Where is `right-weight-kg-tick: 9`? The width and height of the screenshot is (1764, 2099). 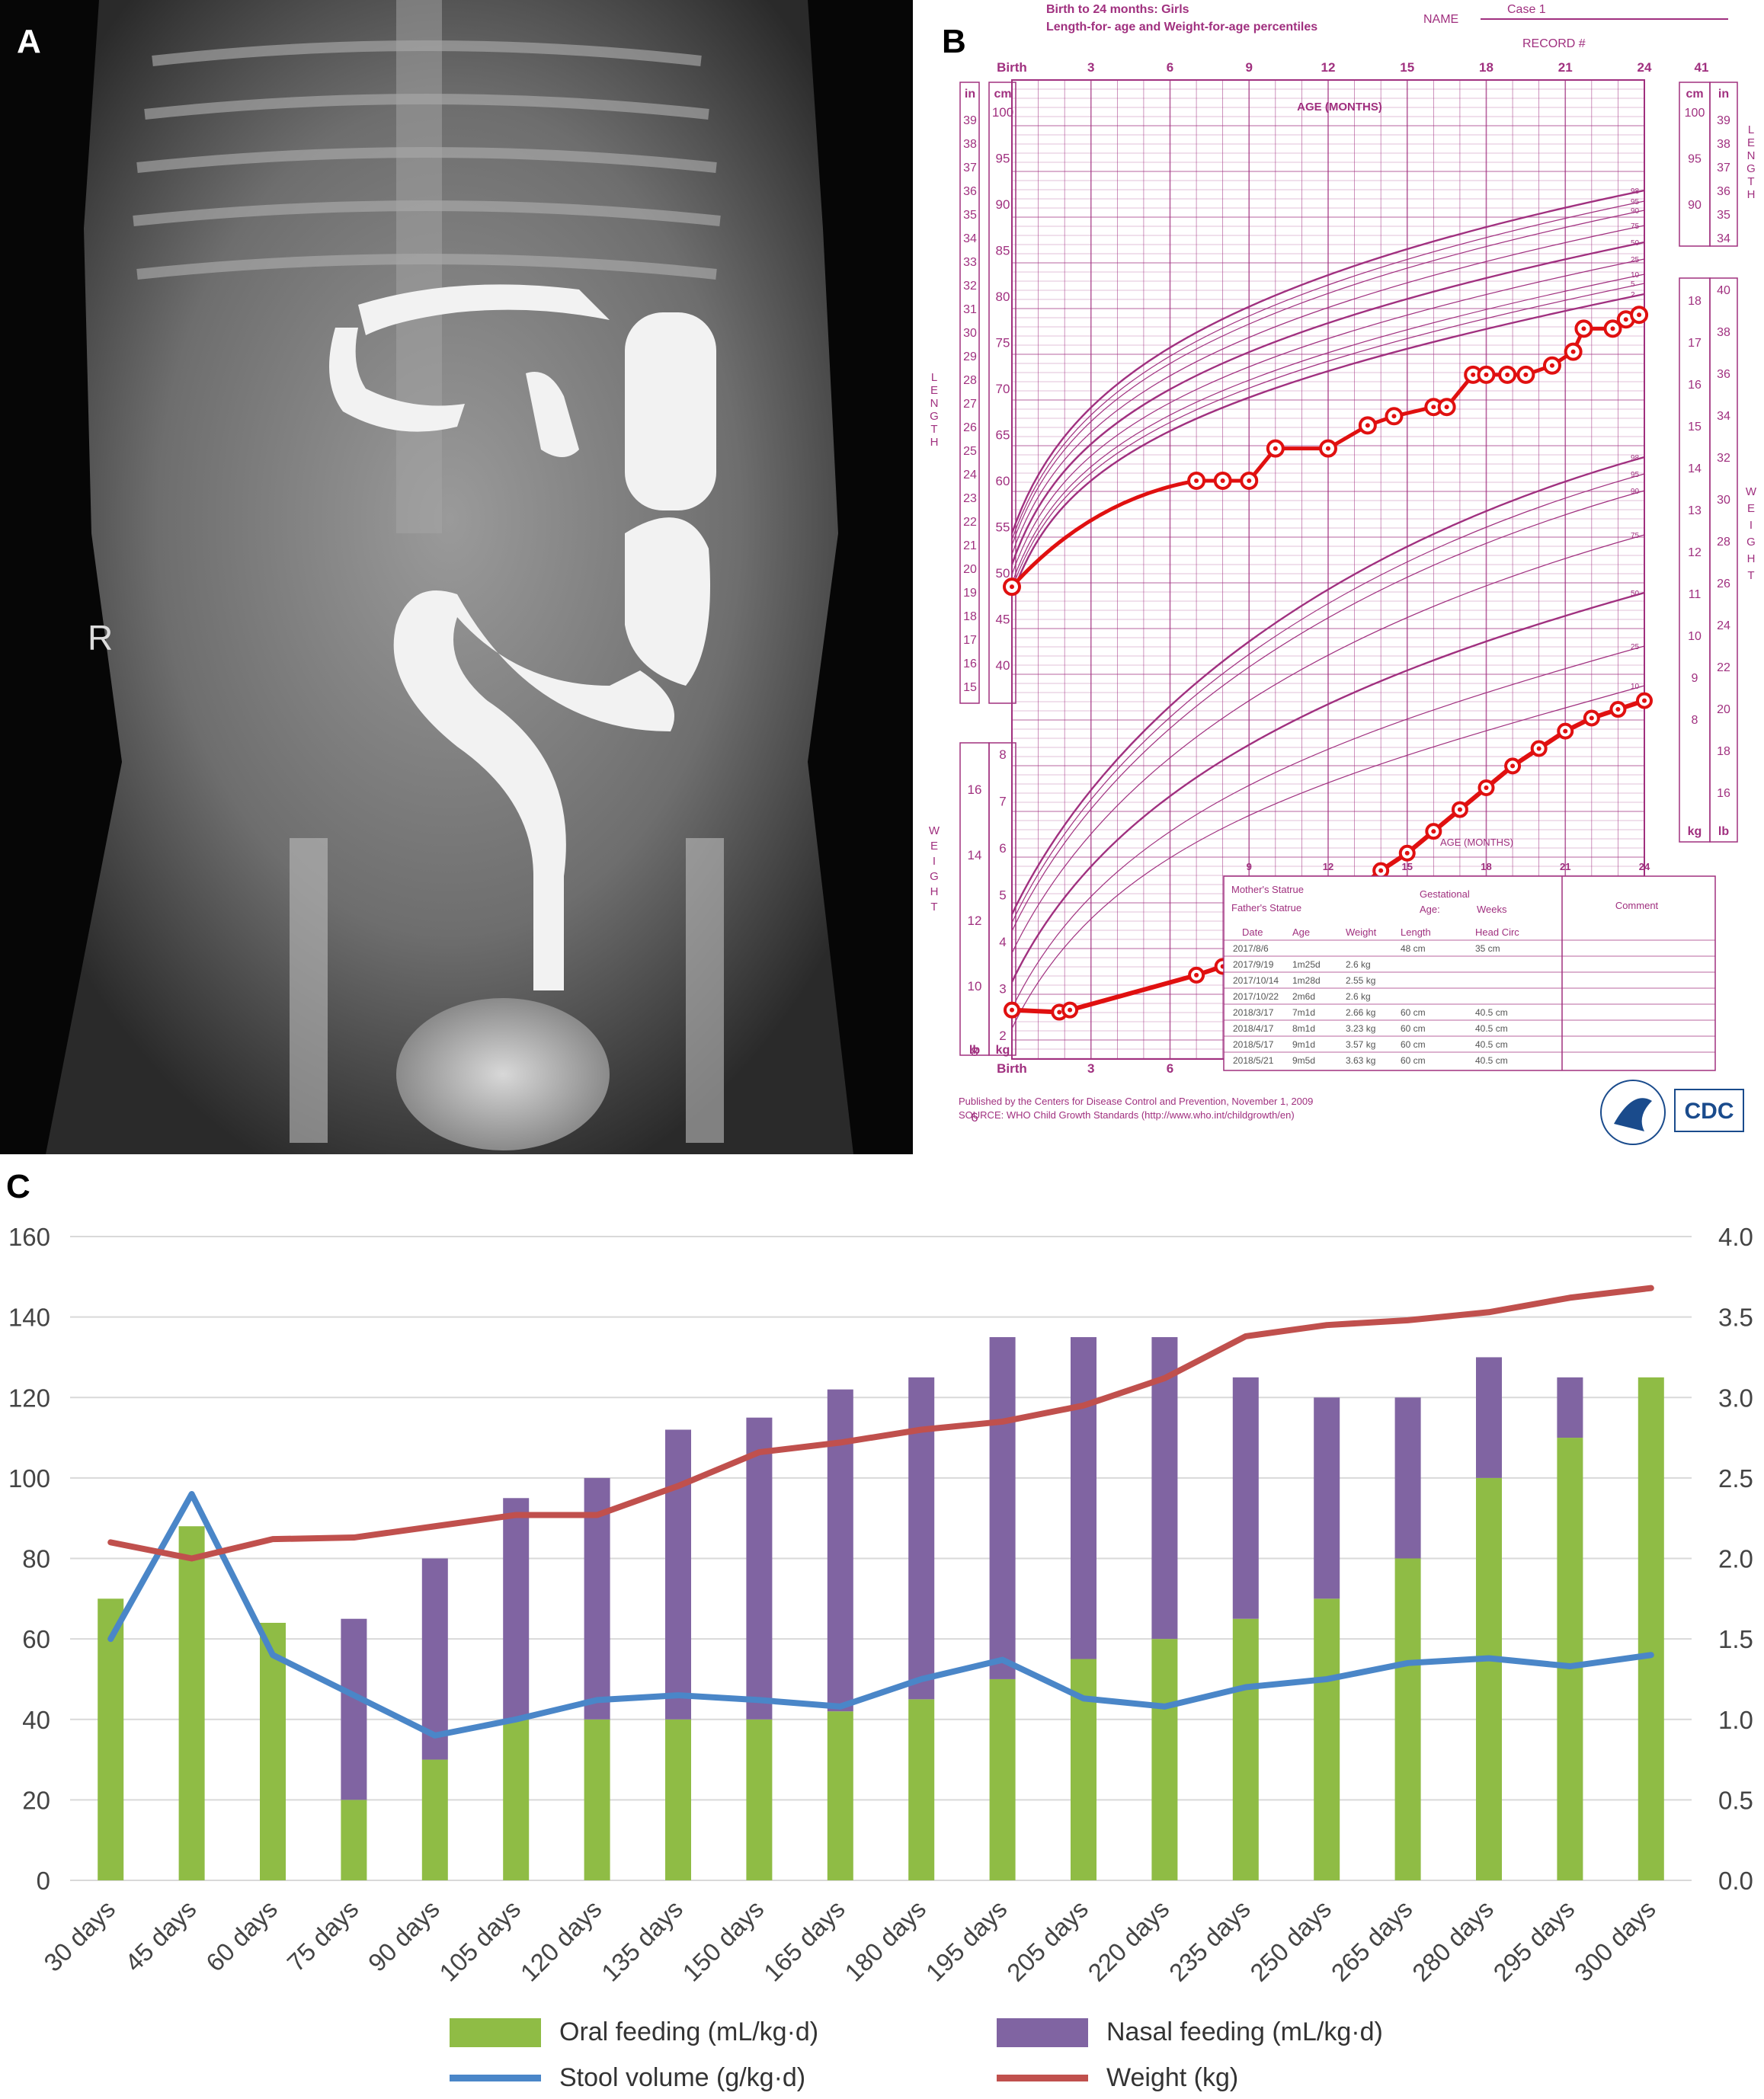
right-weight-kg-tick: 9 is located at coordinates (1695, 678).